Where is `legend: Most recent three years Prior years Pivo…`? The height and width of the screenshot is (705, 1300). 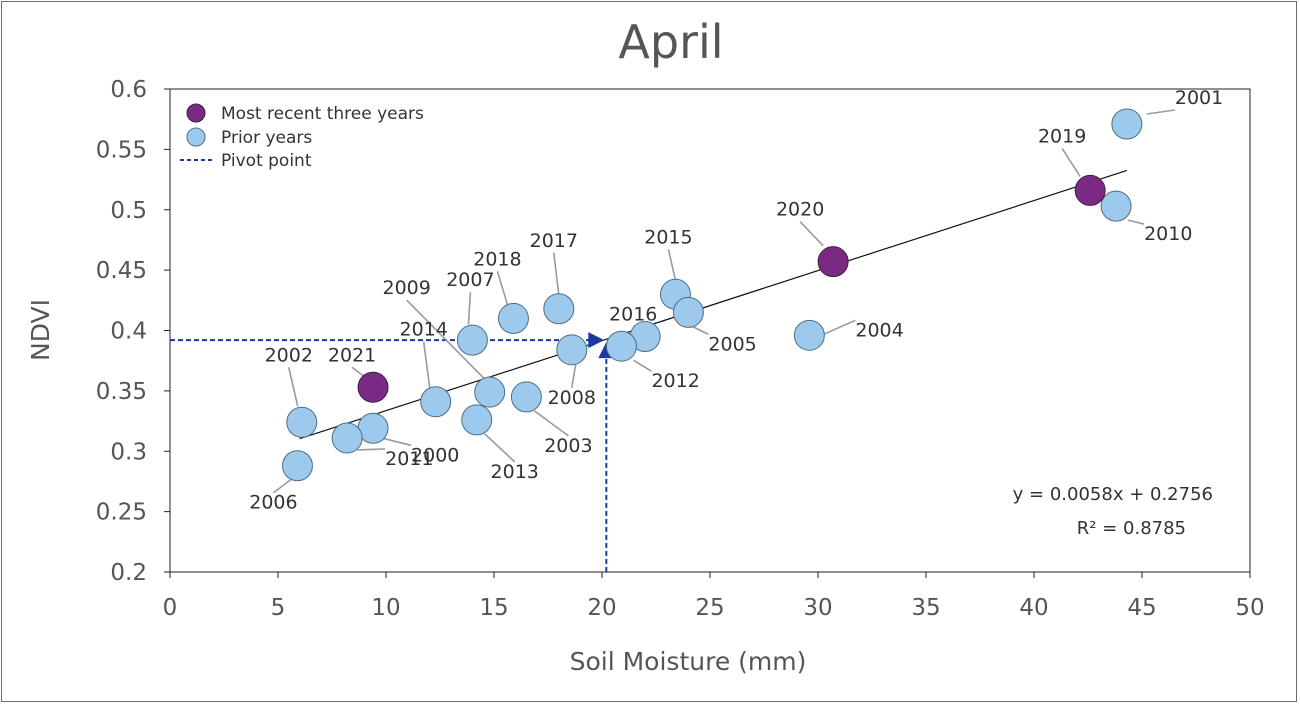
legend: Most recent three years Prior years Pivo… is located at coordinates (302, 137).